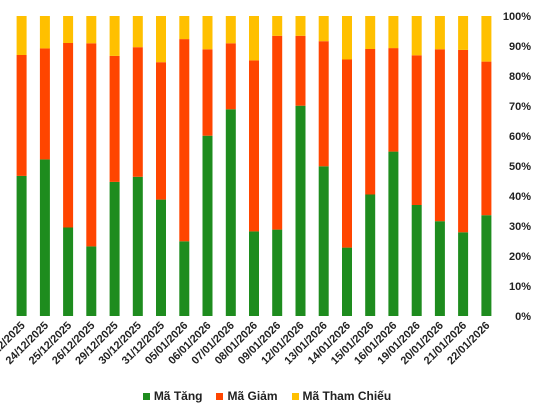 The height and width of the screenshot is (412, 534). What do you see at coordinates (520, 287) in the screenshot?
I see `y-tick-label: 10%` at bounding box center [520, 287].